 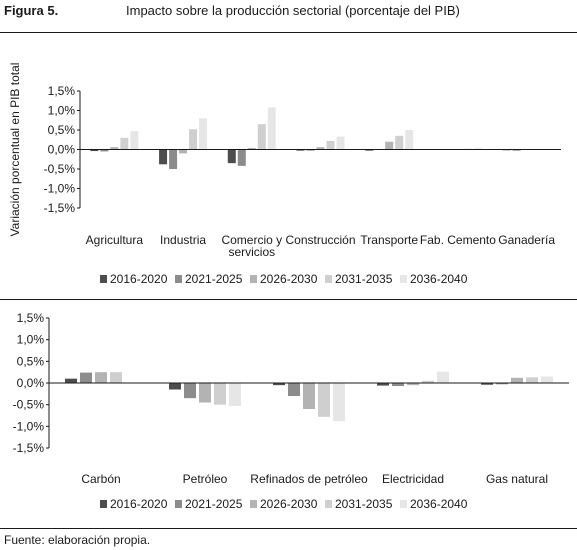 What do you see at coordinates (77, 540) in the screenshot?
I see `figure-source: Fuente: elaboración propia.` at bounding box center [77, 540].